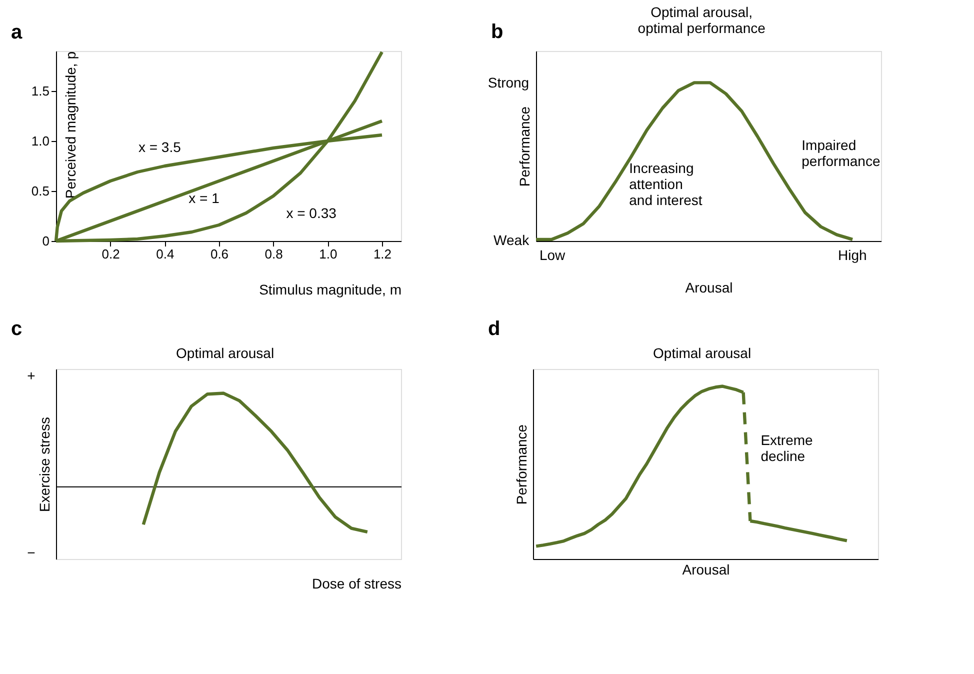 This screenshot has height=674, width=974. Describe the element at coordinates (552, 255) in the screenshot. I see `text: Low` at that location.